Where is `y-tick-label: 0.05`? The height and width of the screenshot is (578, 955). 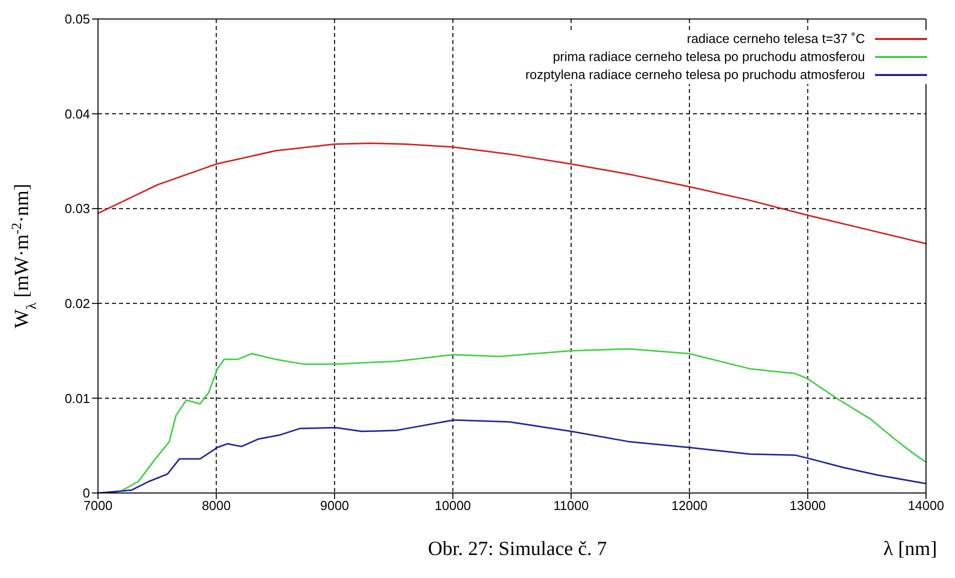 y-tick-label: 0.05 is located at coordinates (77, 19).